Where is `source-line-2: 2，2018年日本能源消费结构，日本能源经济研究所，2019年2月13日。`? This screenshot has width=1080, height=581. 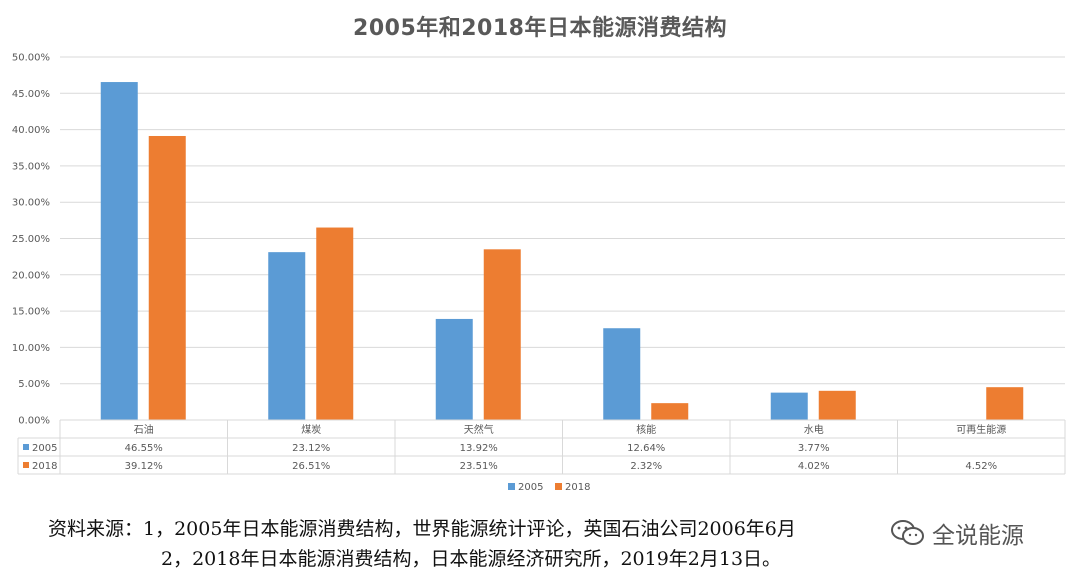
source-line-2: 2，2018年日本能源消费结构，日本能源经济研究所，2019年2月13日。 is located at coordinates (471, 559).